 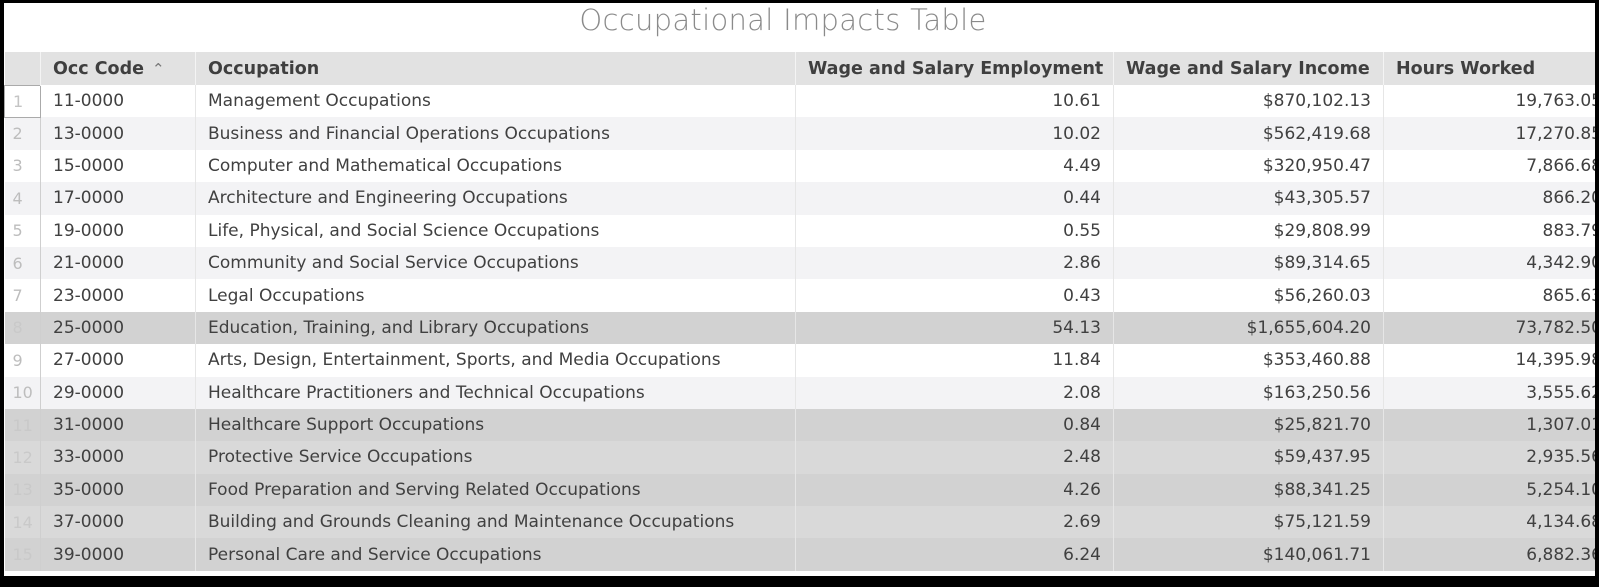 I want to click on occ-code-cell: 27-0000, so click(x=118, y=360).